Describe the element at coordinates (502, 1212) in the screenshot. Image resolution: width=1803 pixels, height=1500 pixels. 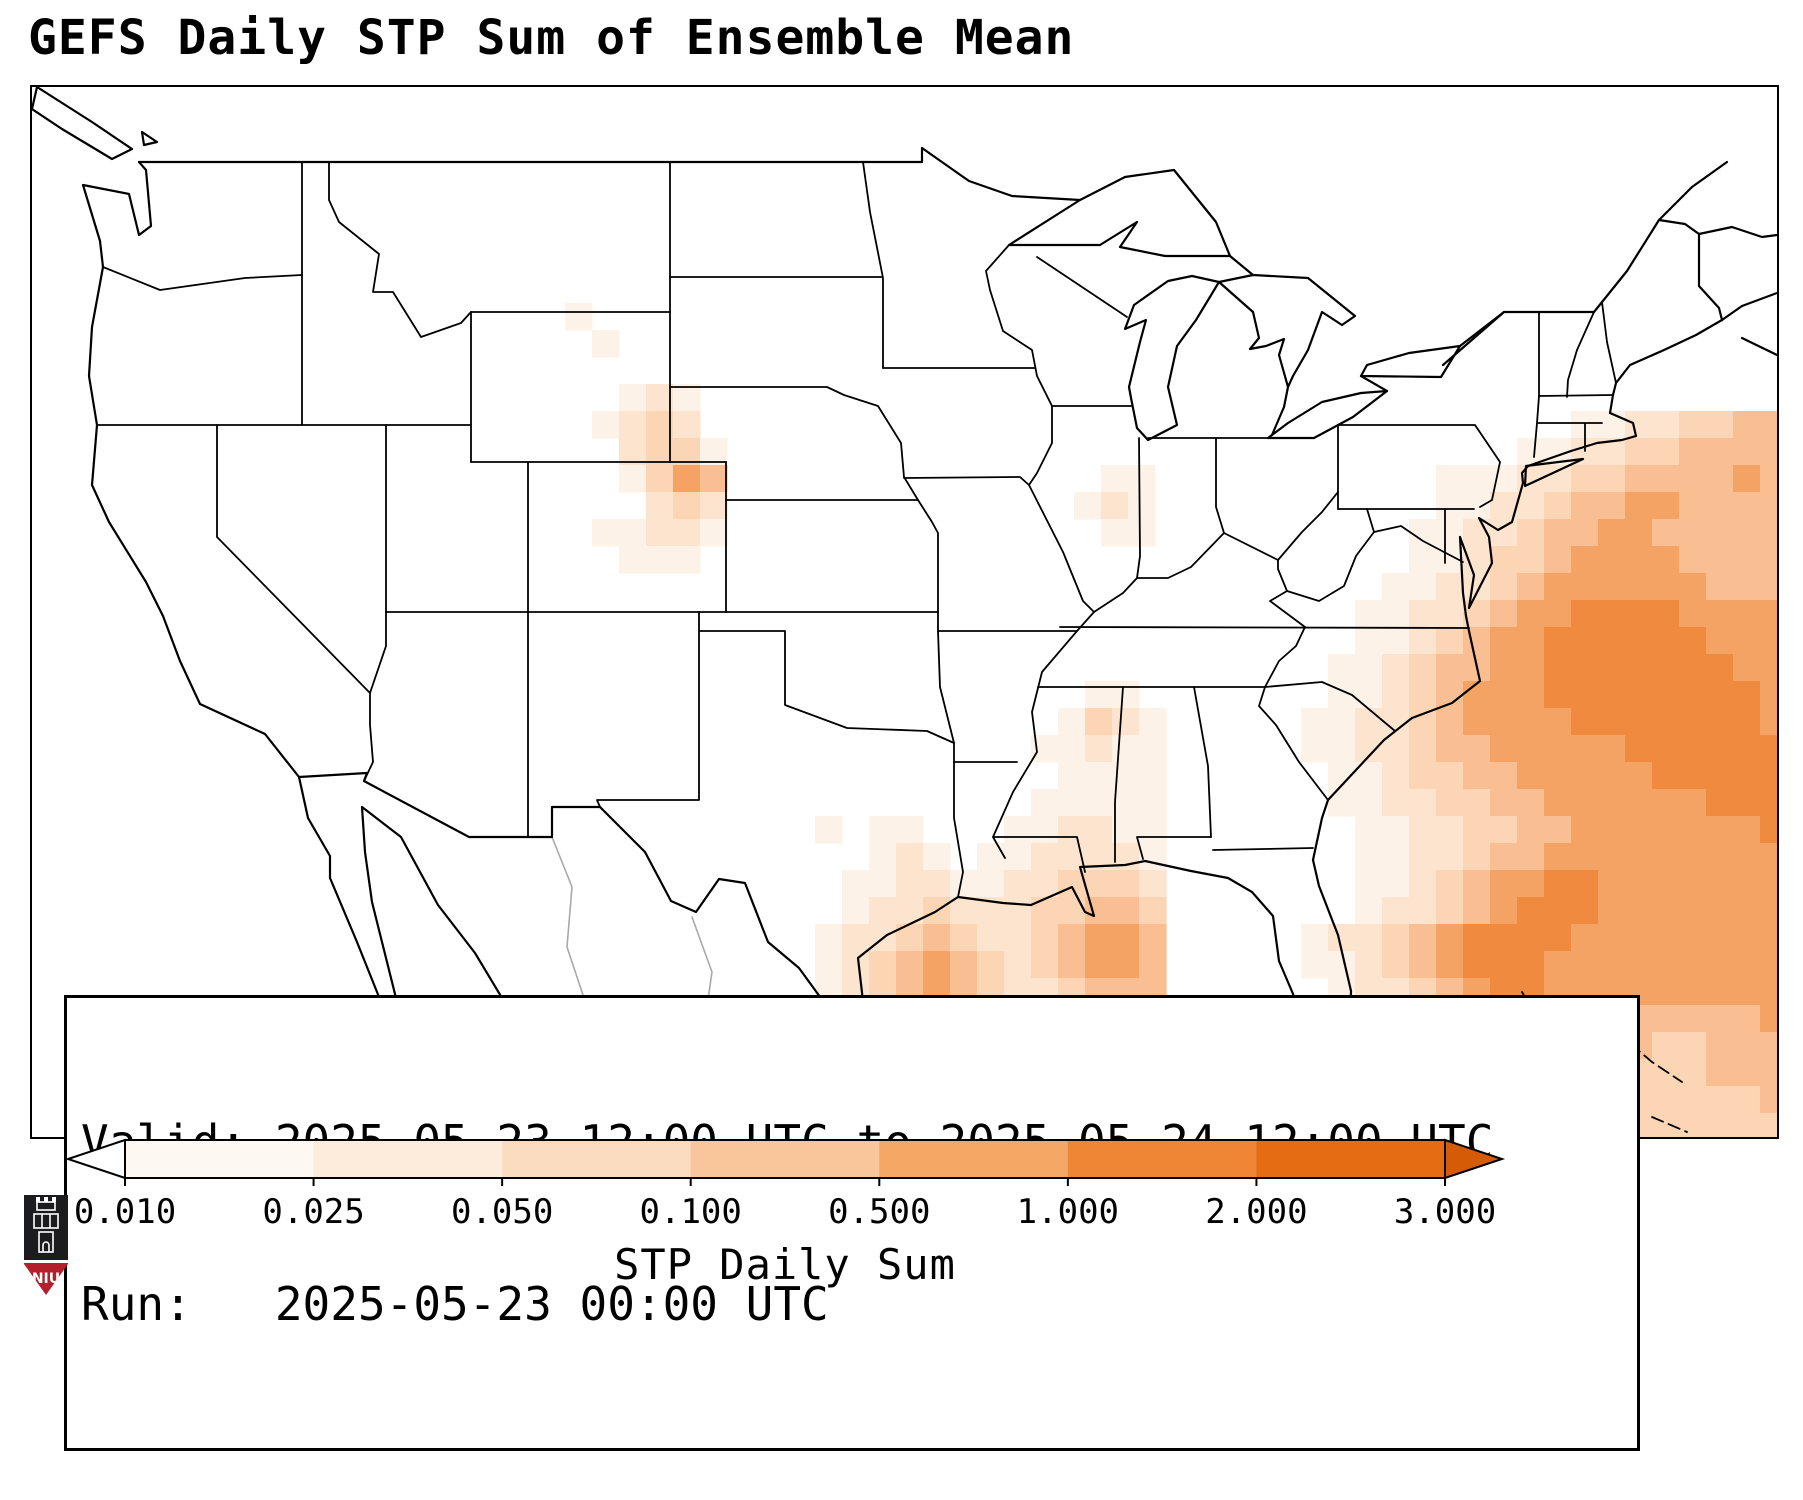
I see `colorbar-tick-label: 0.050` at that location.